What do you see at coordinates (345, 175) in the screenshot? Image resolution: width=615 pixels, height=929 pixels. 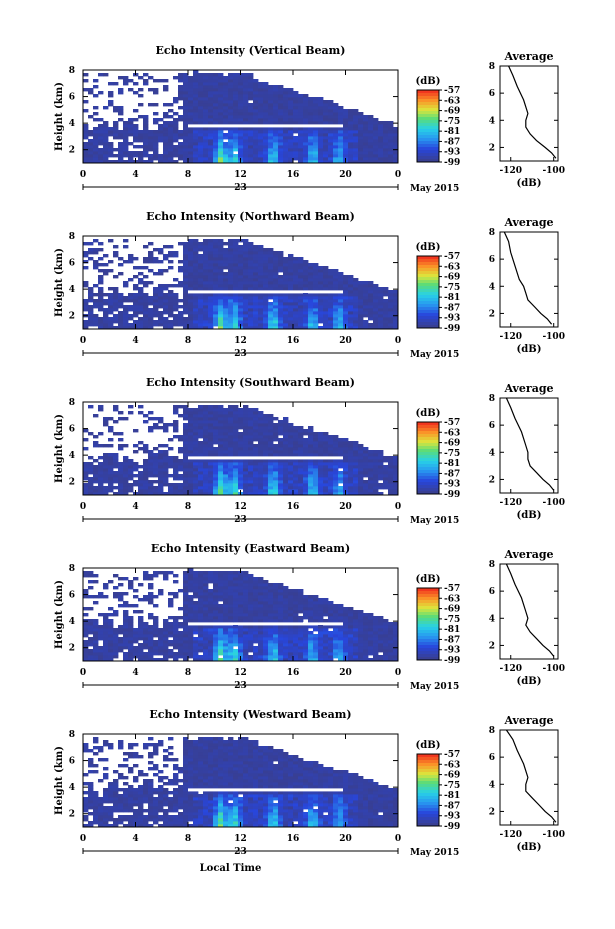 I see `x-tick-label: 20` at bounding box center [345, 175].